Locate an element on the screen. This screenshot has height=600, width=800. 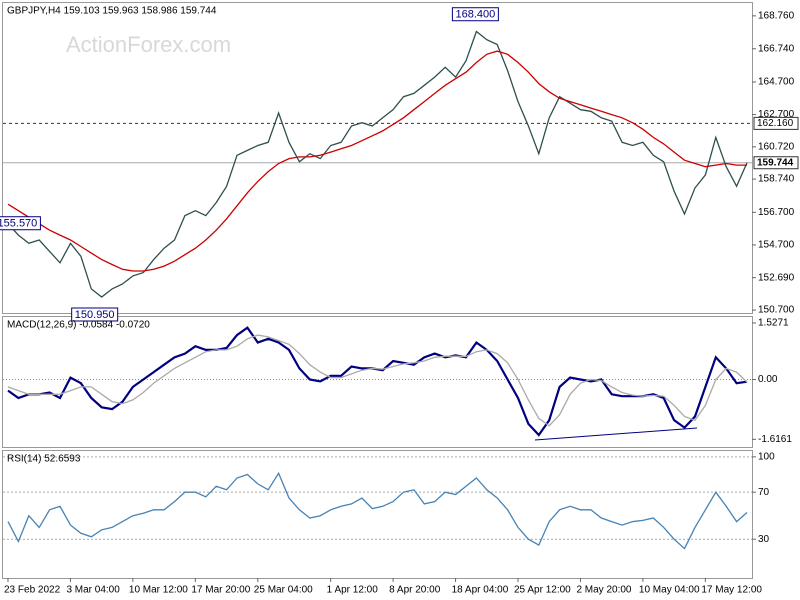
y-tick-label: 30 is located at coordinates (764, 539).